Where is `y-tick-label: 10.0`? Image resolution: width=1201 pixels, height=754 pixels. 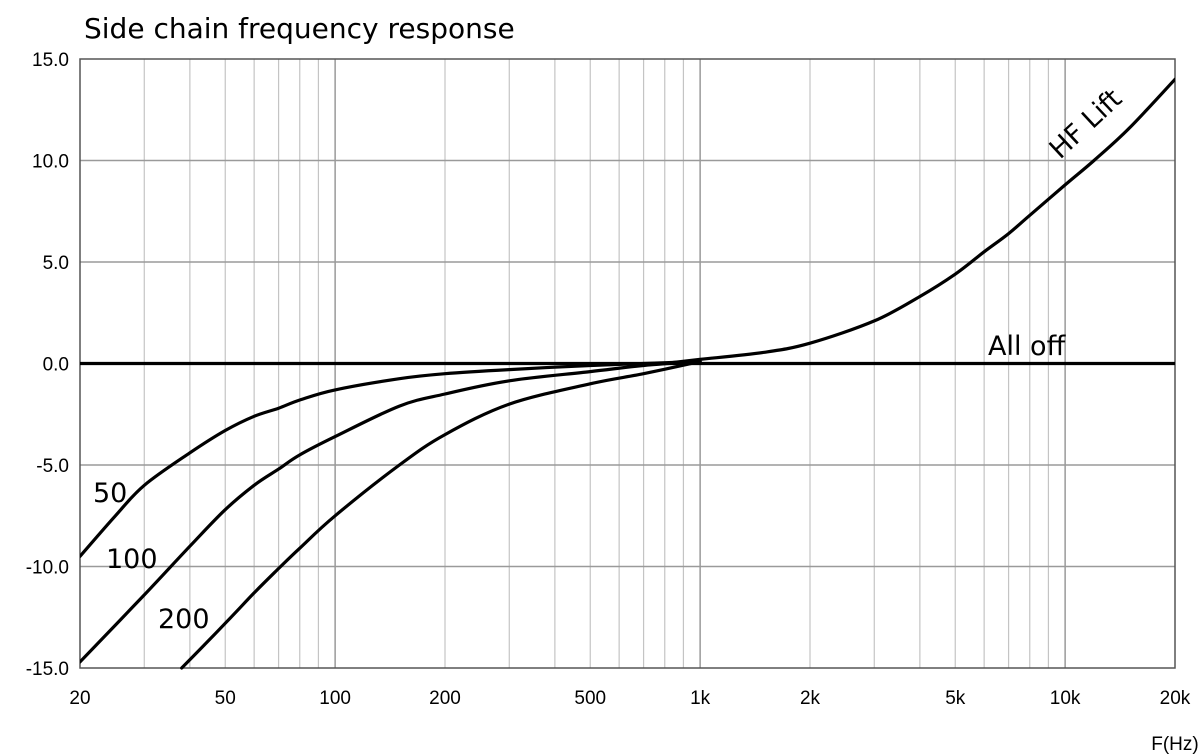
y-tick-label: 10.0 is located at coordinates (50, 162).